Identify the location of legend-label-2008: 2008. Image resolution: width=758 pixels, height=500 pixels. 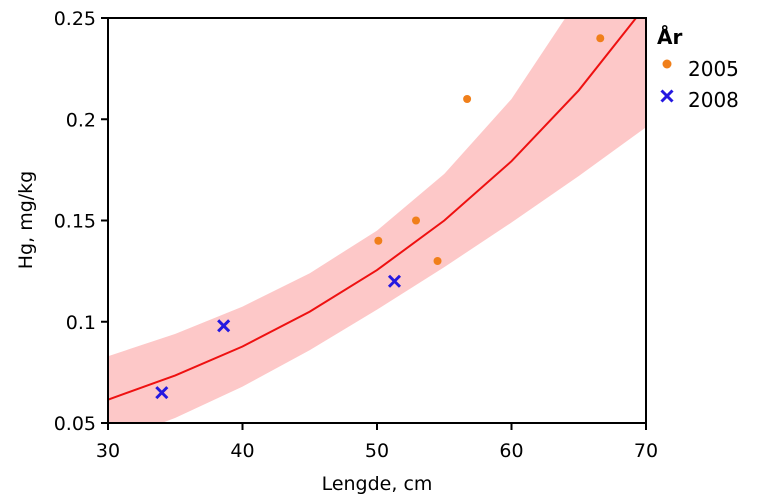
(713, 100).